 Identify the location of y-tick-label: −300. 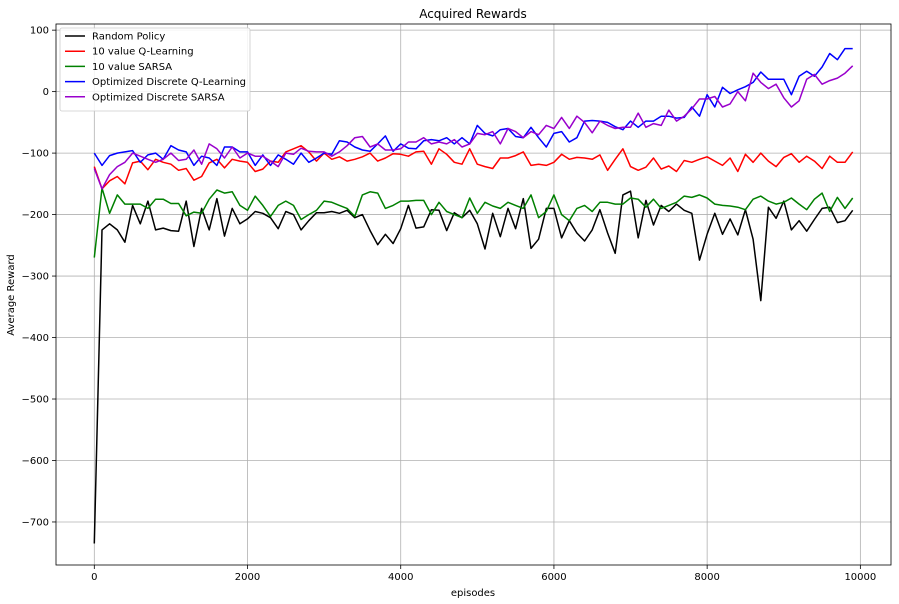
(35, 277).